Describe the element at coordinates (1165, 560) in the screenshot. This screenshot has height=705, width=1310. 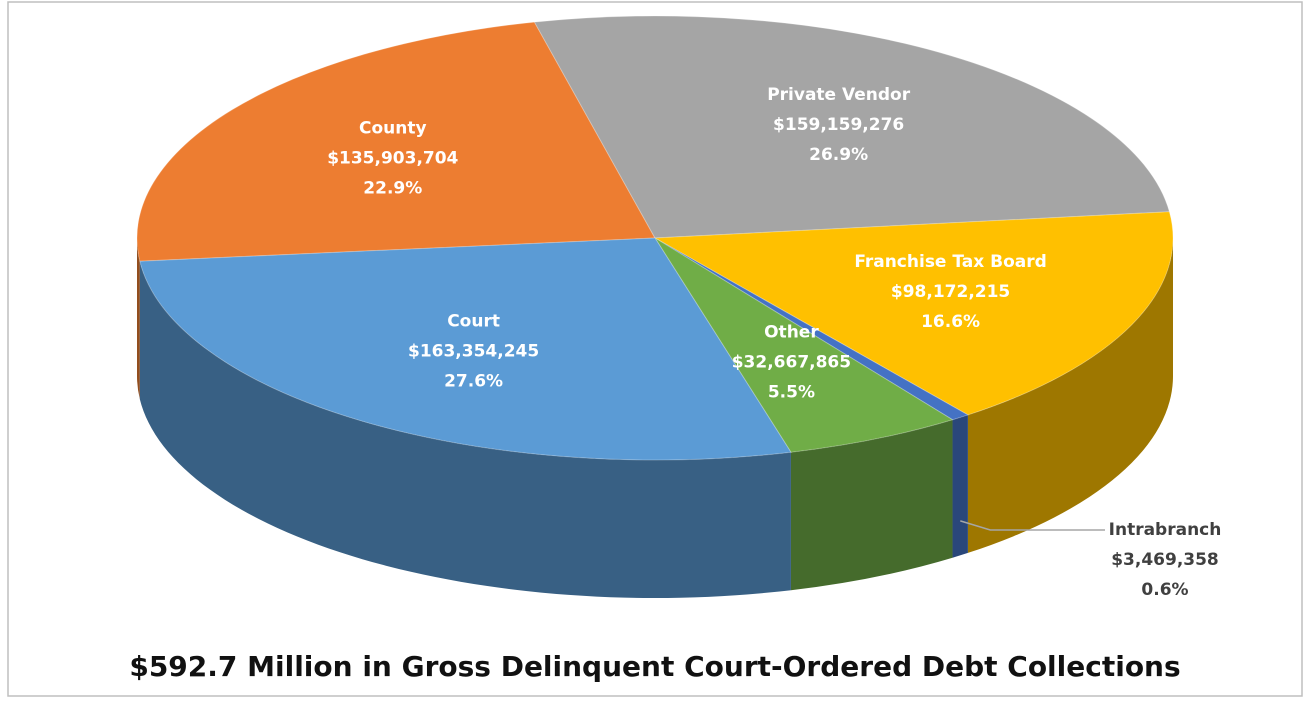
I see `slice-value: $3,469,358` at that location.